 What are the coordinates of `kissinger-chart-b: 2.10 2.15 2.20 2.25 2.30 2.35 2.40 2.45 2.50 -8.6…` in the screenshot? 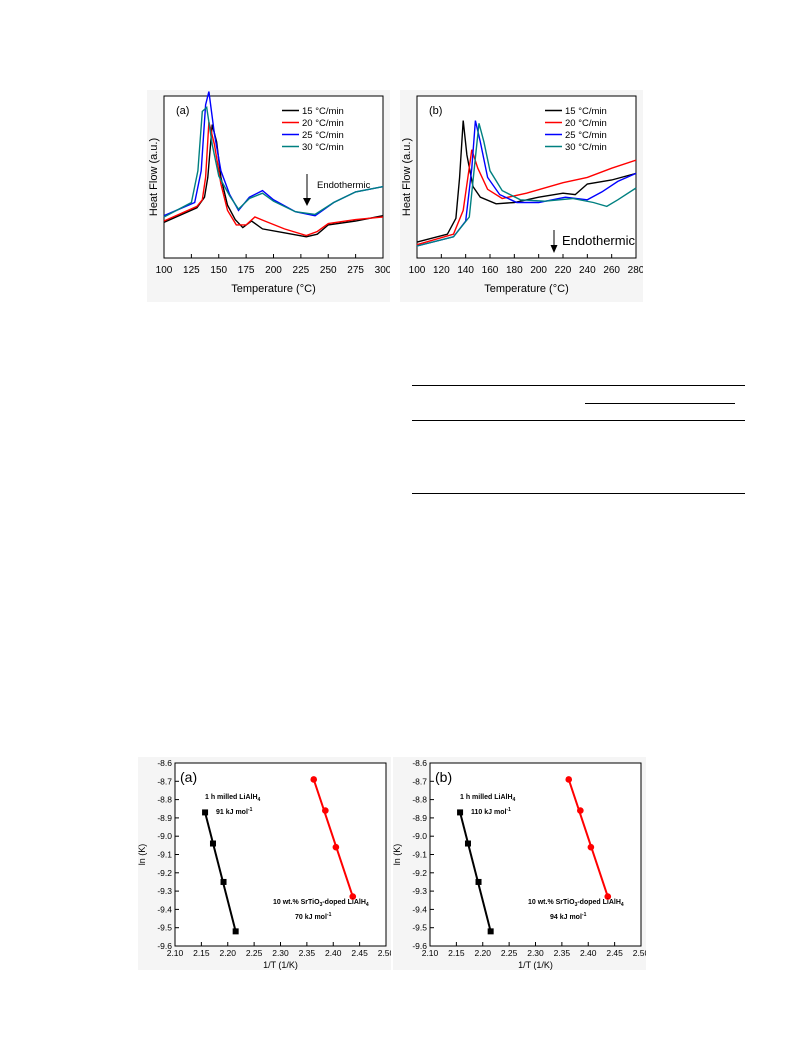 It's located at (519, 864).